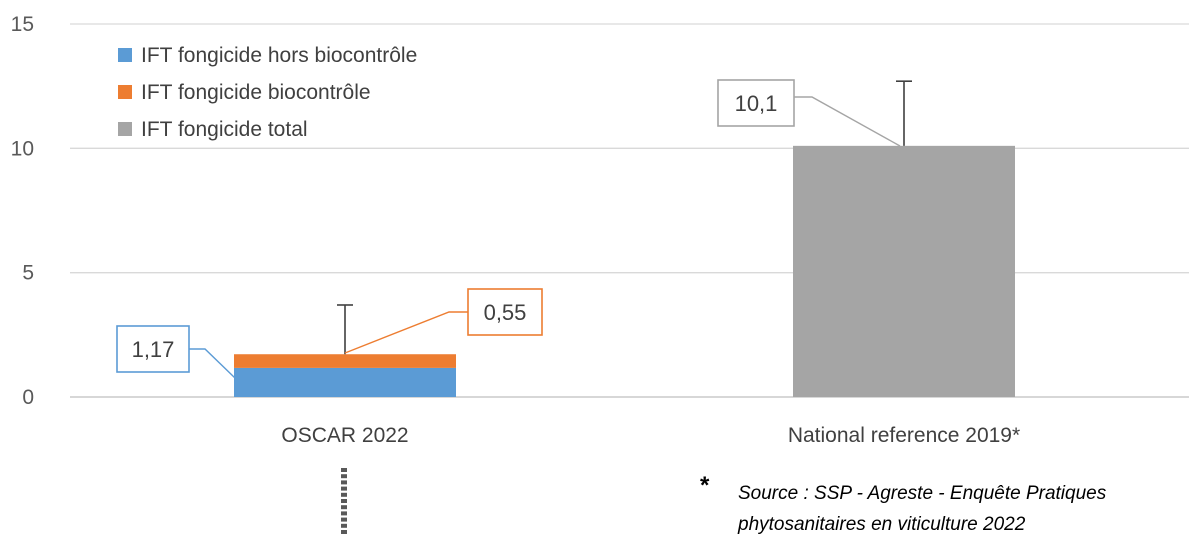 The width and height of the screenshot is (1189, 540). I want to click on footnote-line-2: phytosanitaires en viticulture 2022, so click(882, 524).